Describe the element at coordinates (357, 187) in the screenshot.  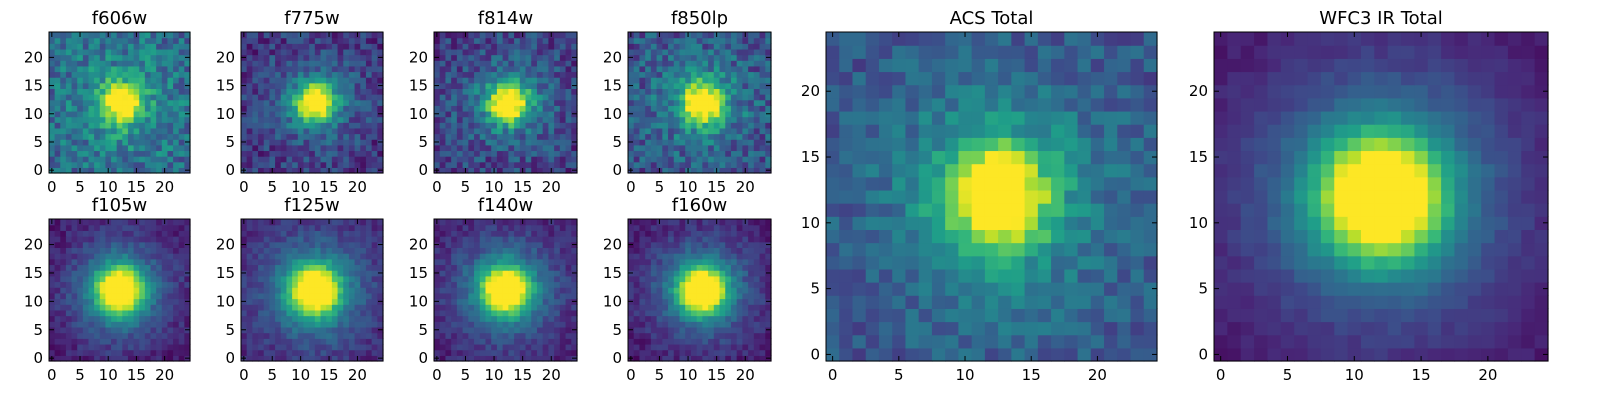
I see `x-tick-label: 20` at that location.